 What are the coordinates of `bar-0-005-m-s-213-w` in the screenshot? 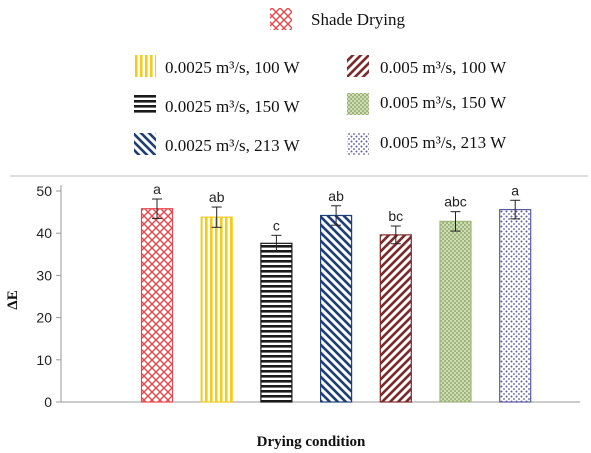 It's located at (515, 305).